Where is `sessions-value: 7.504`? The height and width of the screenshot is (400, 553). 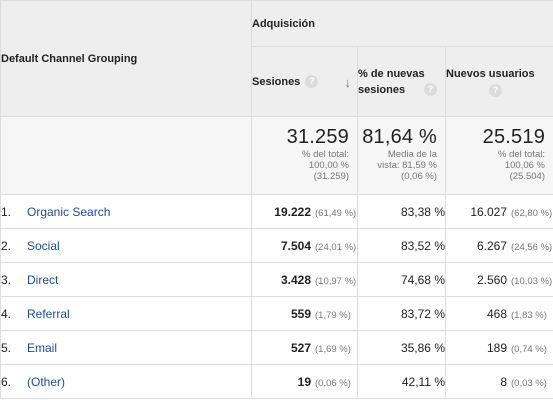 sessions-value: 7.504 is located at coordinates (295, 245).